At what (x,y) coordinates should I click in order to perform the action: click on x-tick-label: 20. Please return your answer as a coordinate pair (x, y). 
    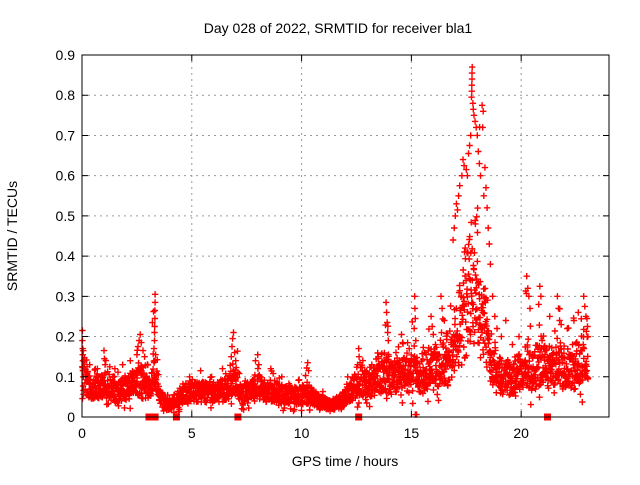
    Looking at the image, I should click on (521, 433).